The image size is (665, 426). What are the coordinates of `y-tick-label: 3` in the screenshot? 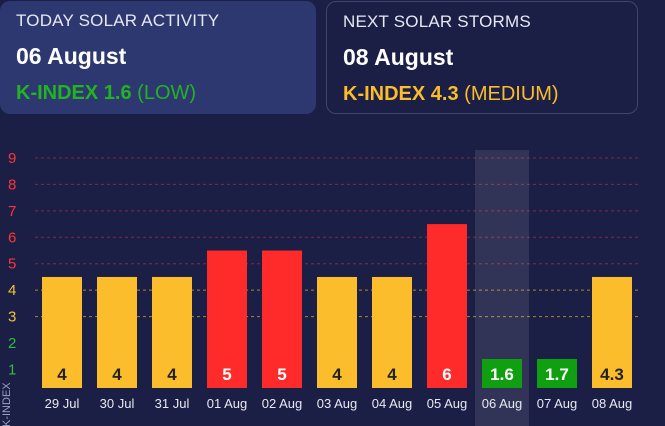 It's located at (12, 317).